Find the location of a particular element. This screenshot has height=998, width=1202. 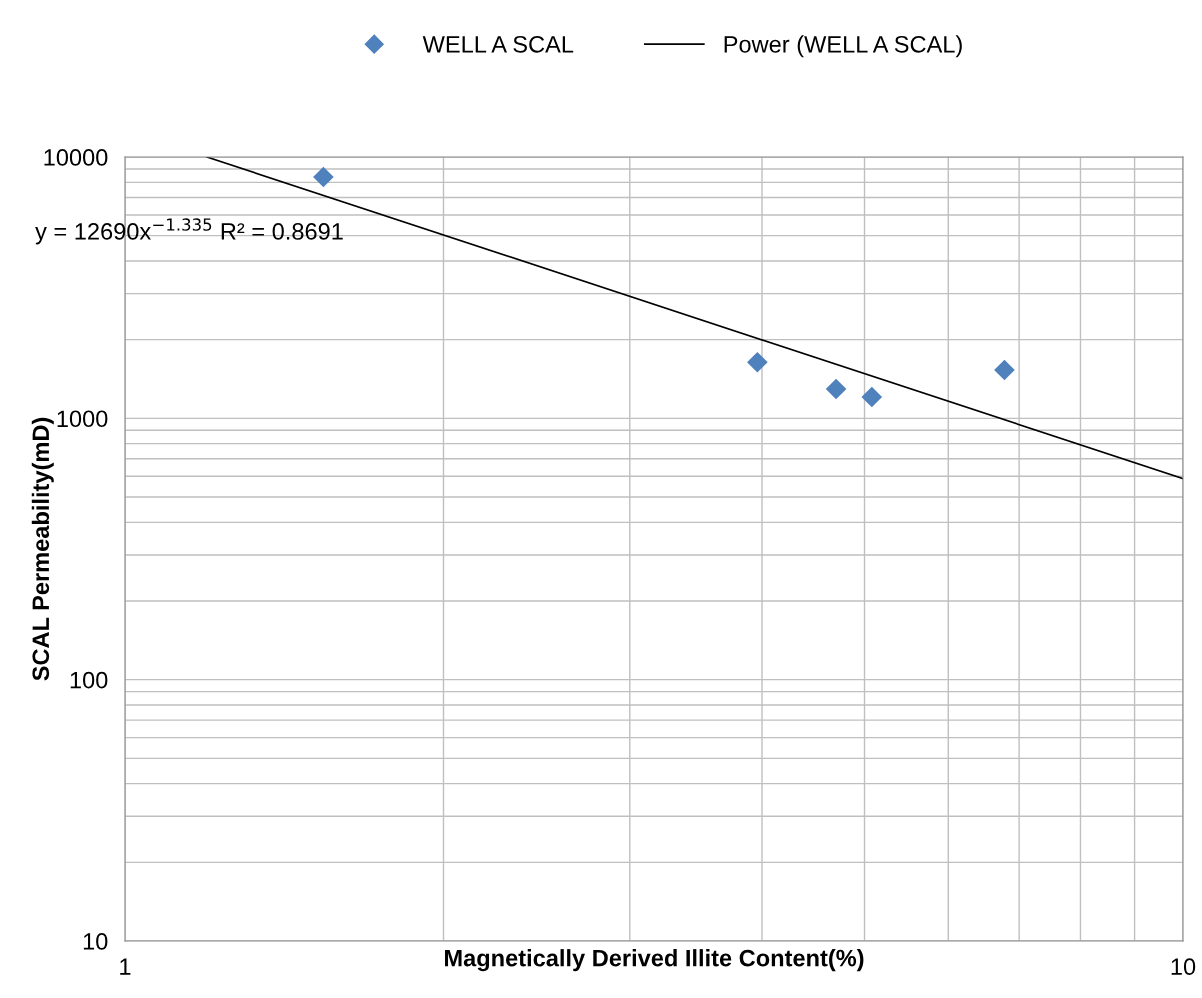

y-tick-label: 10 is located at coordinates (95, 941).